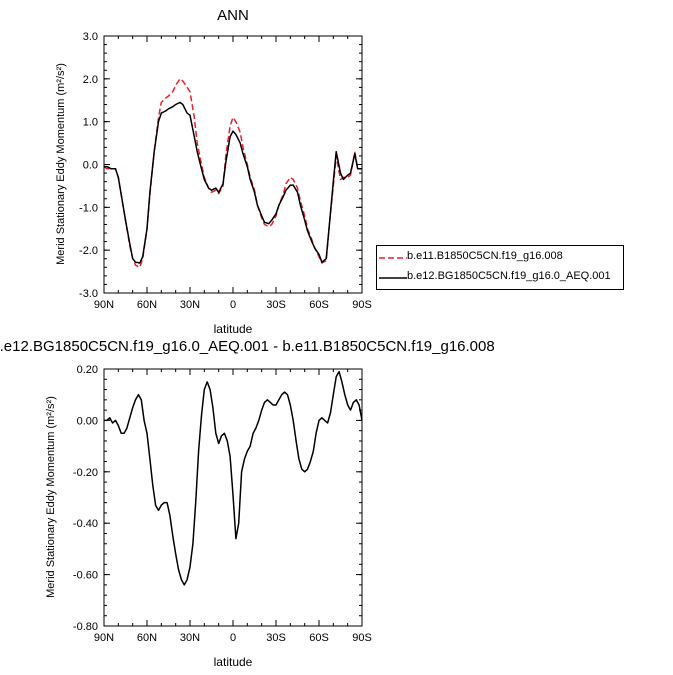  Describe the element at coordinates (61, 164) in the screenshot. I see `top-y-axis-label: Merid Stationary Eddy Momentum (m²/s²)` at that location.